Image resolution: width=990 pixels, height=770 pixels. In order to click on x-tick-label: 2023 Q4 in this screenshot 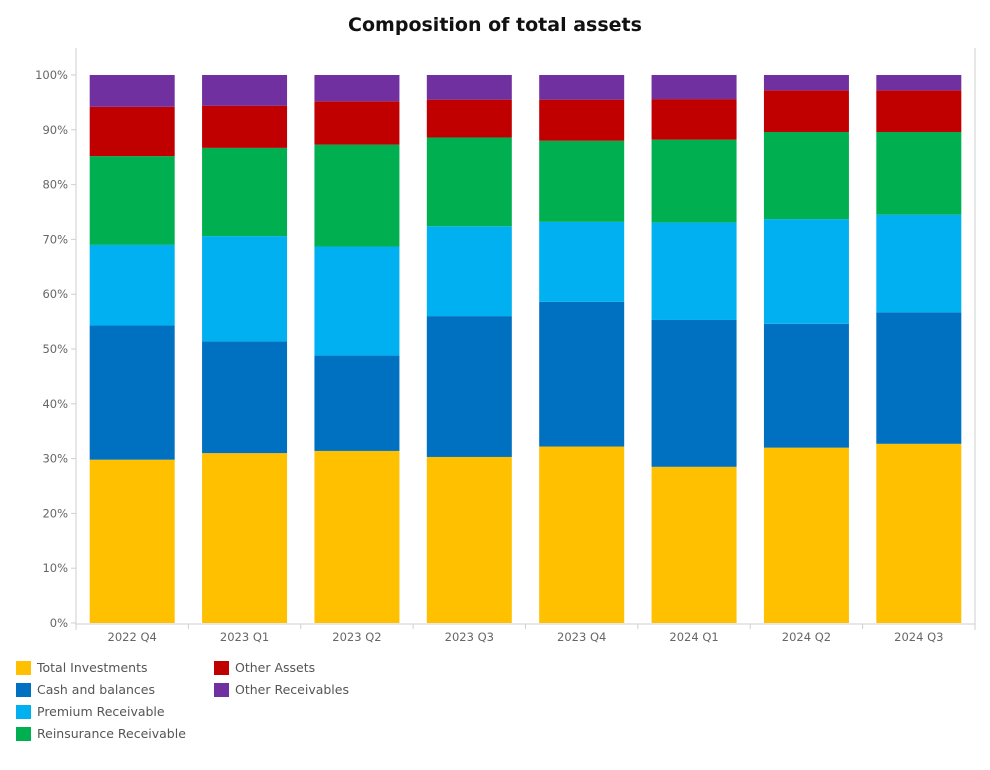, I will do `click(581, 637)`.